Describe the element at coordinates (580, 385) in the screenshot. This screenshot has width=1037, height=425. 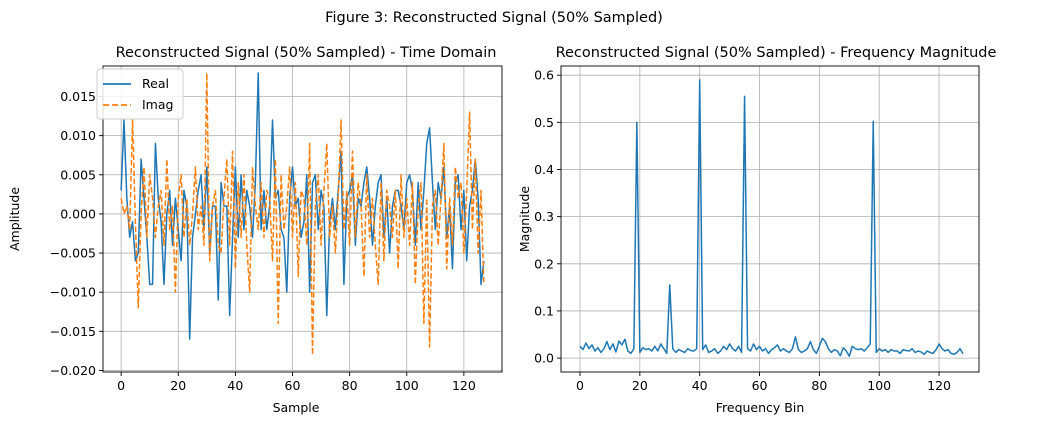
I see `frequency-magnitude-x-tick-label: 0` at that location.